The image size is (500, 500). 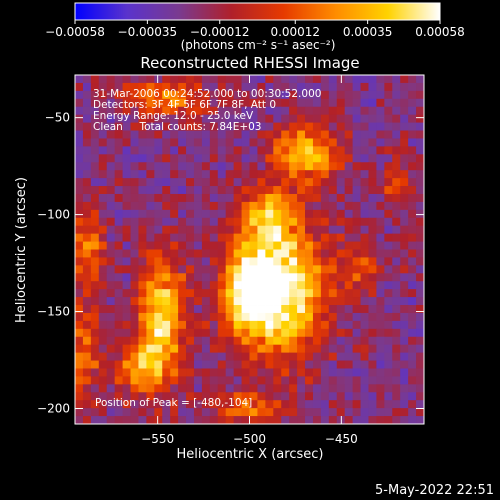 What do you see at coordinates (53, 408) in the screenshot?
I see `y-tick-label: −200` at bounding box center [53, 408].